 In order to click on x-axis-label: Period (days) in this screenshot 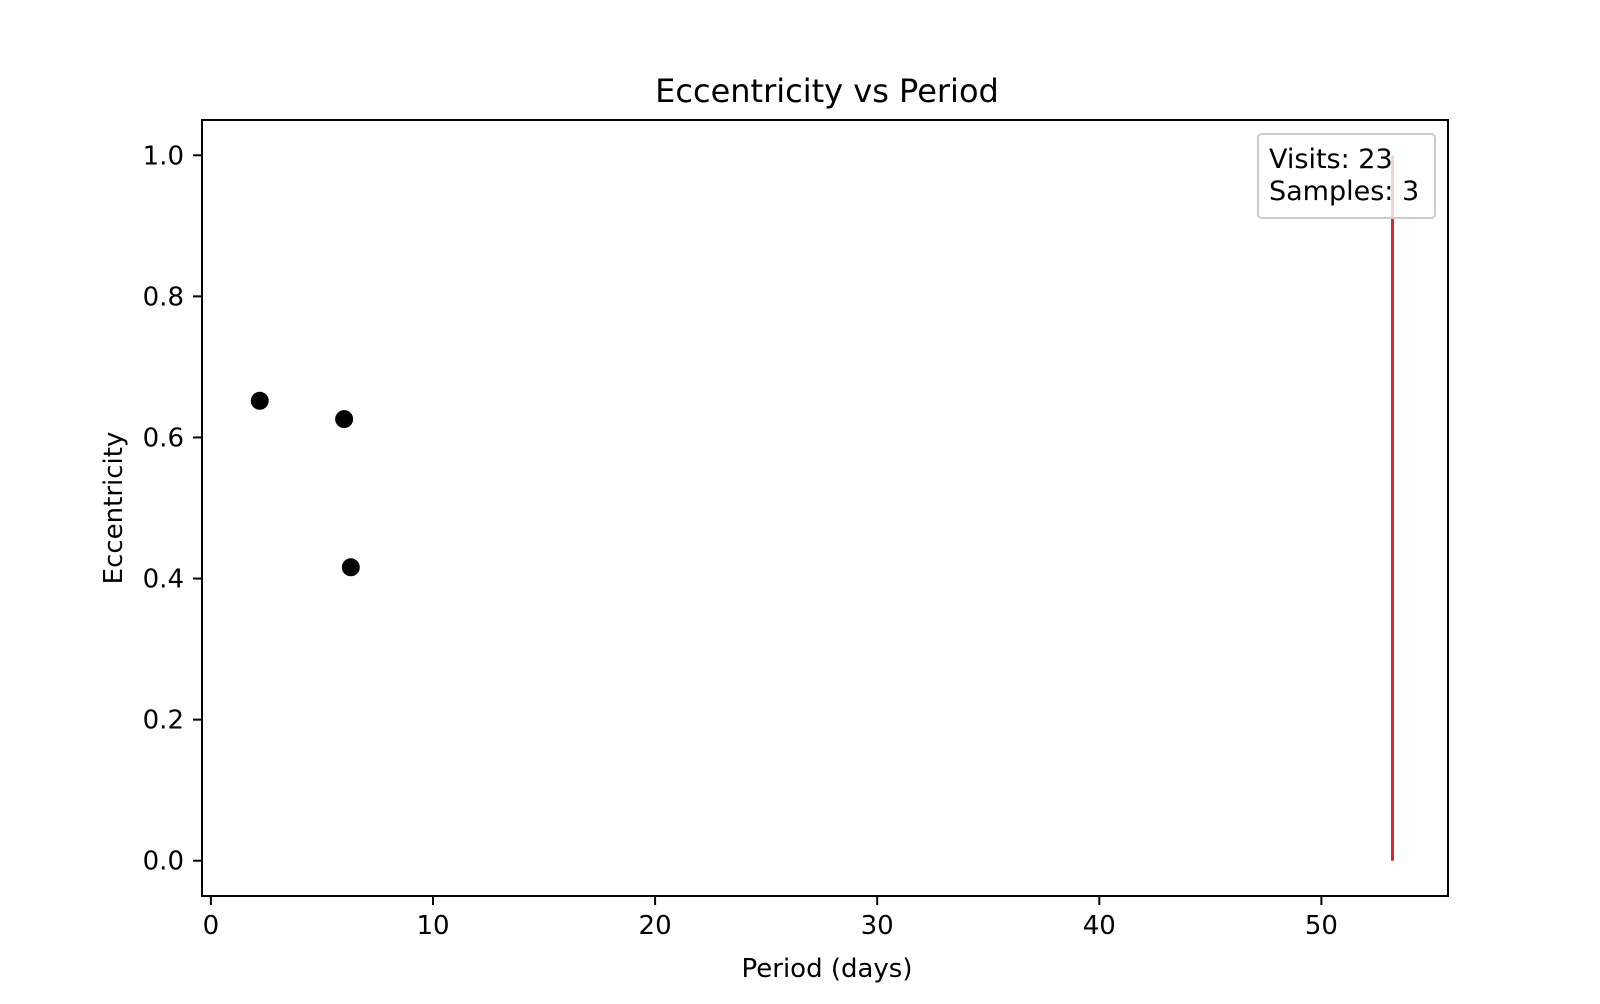, I will do `click(827, 969)`.